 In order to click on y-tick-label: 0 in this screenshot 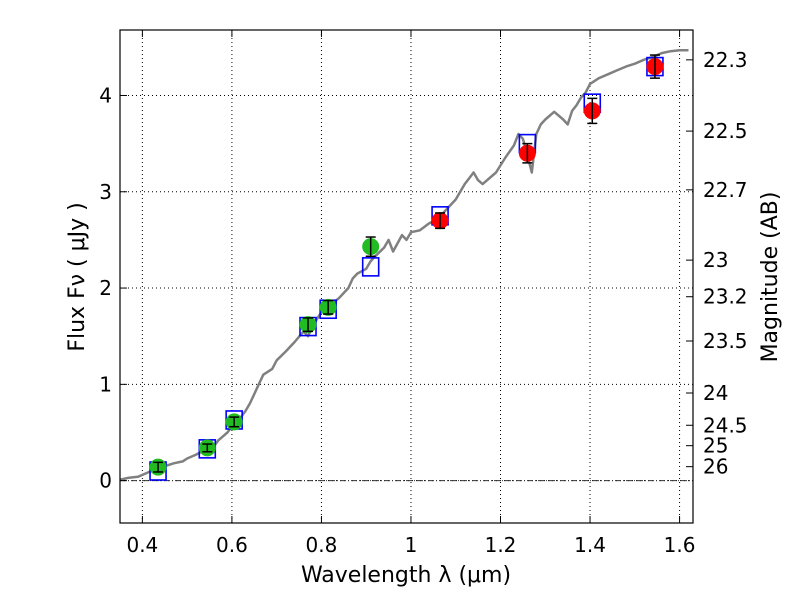, I will do `click(105, 481)`.